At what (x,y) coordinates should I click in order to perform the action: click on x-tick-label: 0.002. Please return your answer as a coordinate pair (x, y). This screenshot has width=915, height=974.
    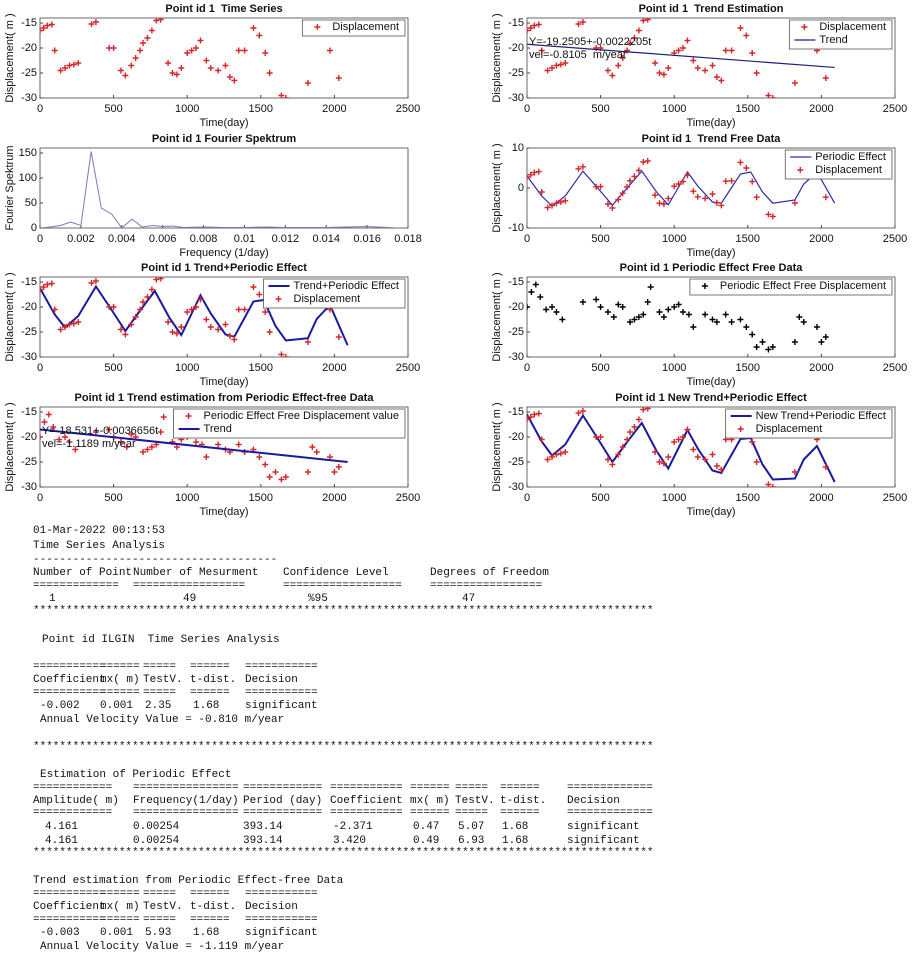
    Looking at the image, I should click on (81, 239).